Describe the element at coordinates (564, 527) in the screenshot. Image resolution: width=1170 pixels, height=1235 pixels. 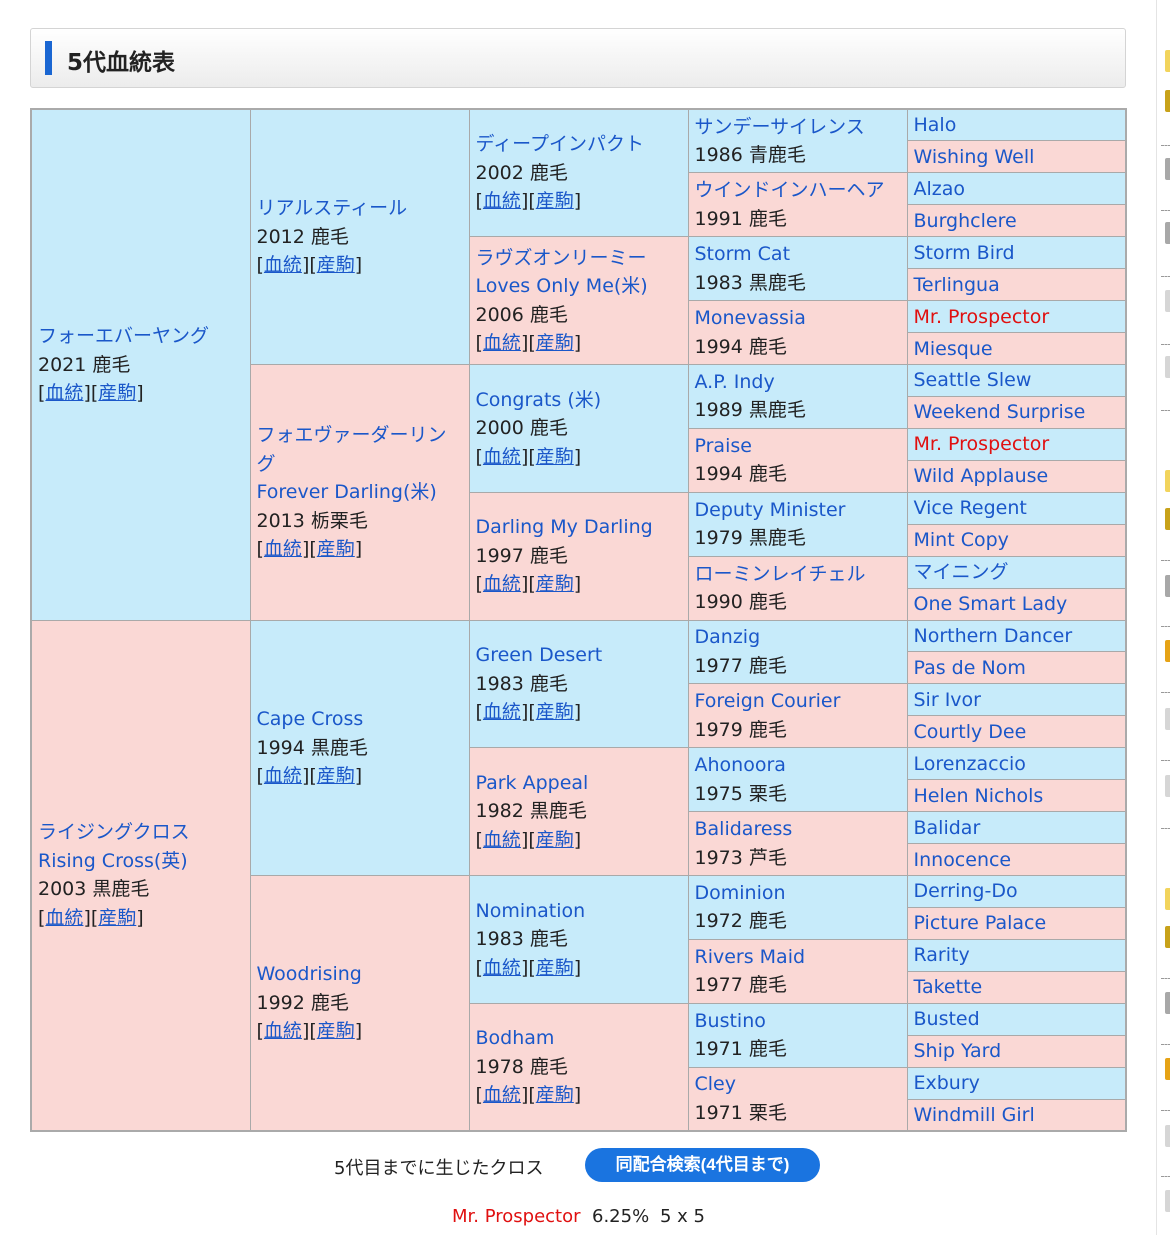
I see `horse-name-link: Darling My Darling` at that location.